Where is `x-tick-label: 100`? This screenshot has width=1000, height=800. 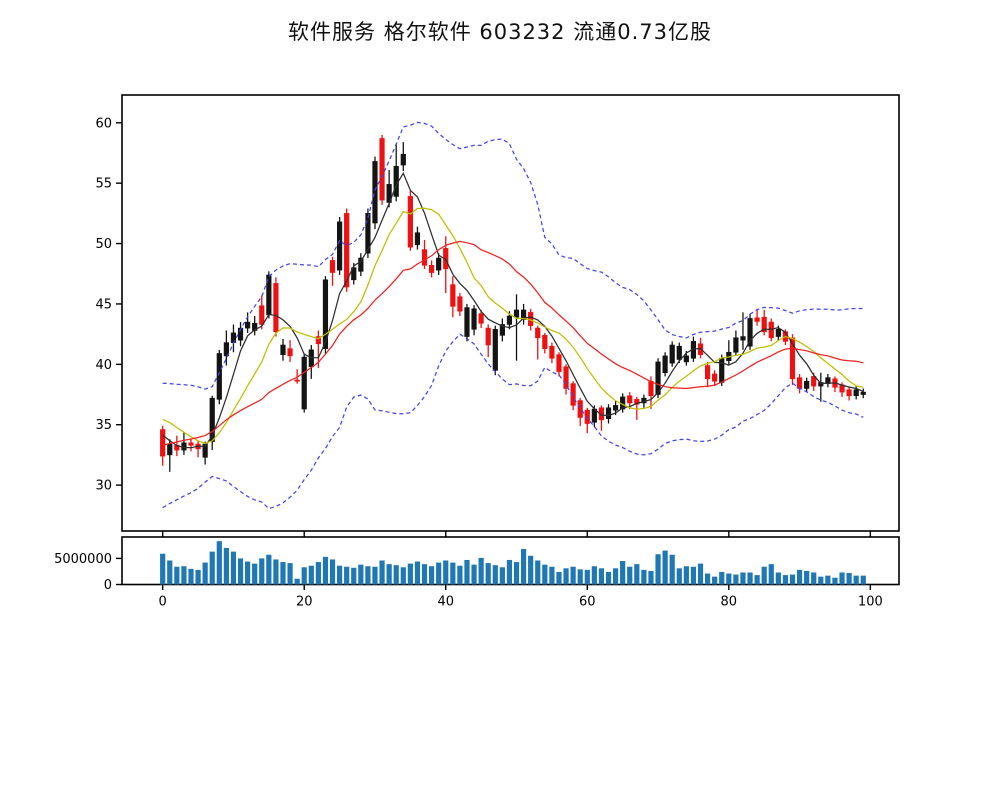
x-tick-label: 100 is located at coordinates (870, 602).